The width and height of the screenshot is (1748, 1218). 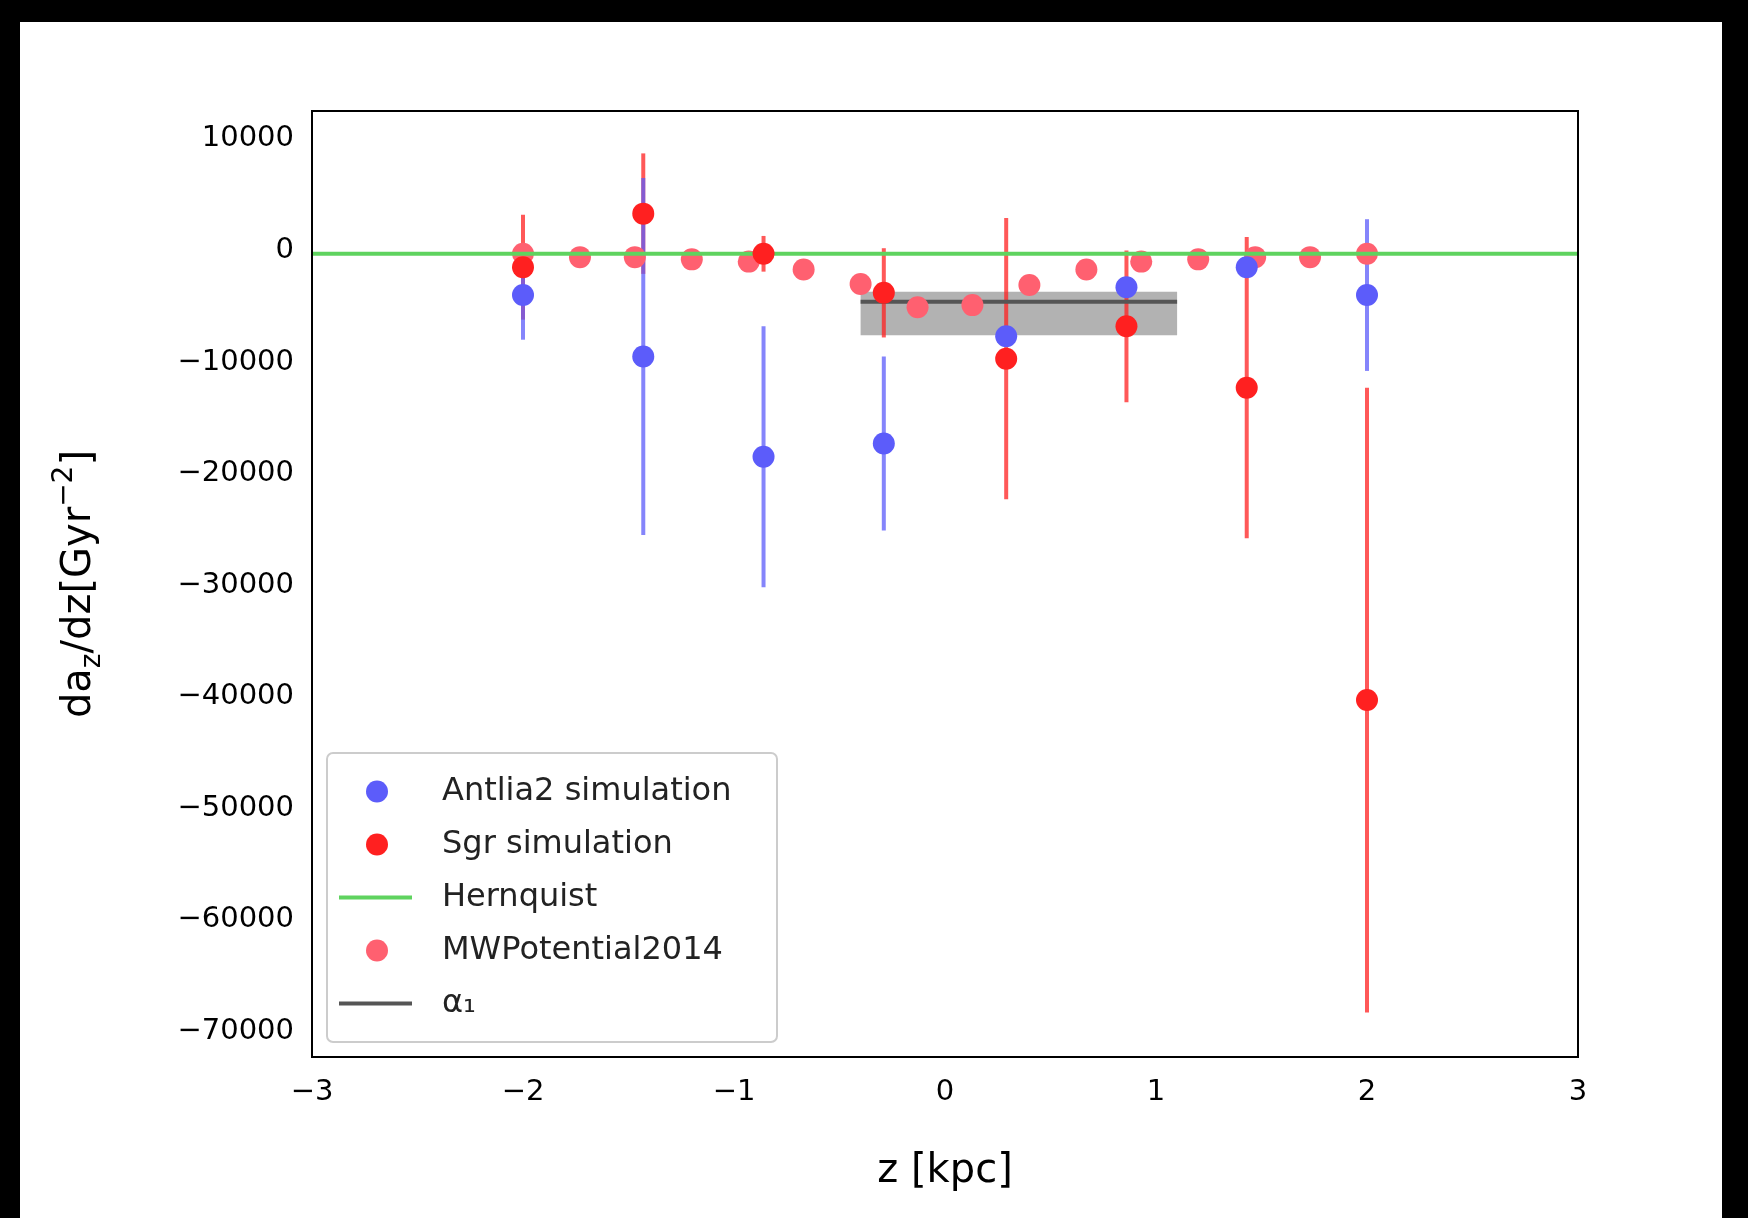 I want to click on y-tick-label: −60000, so click(x=235, y=917).